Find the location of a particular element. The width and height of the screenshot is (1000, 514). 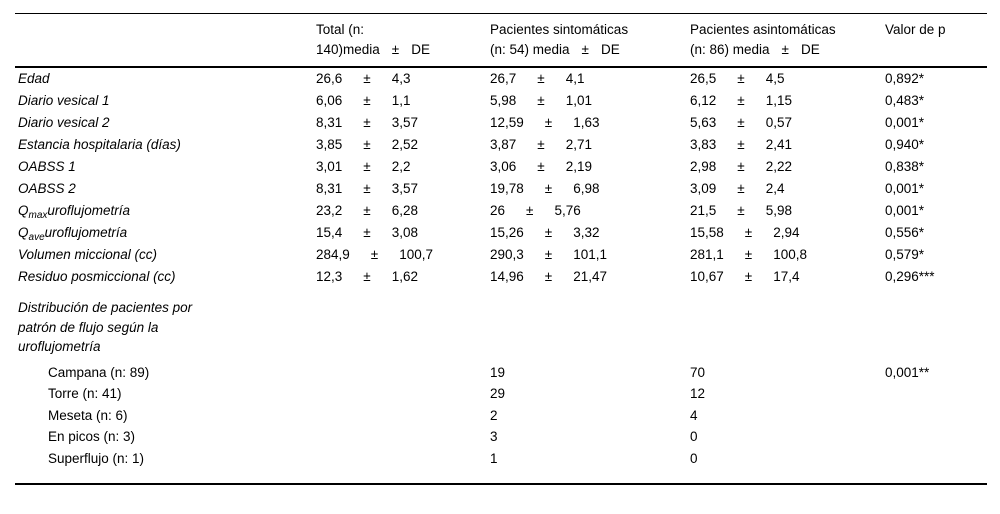

row-label: Meseta (n: 6) is located at coordinates (88, 415).